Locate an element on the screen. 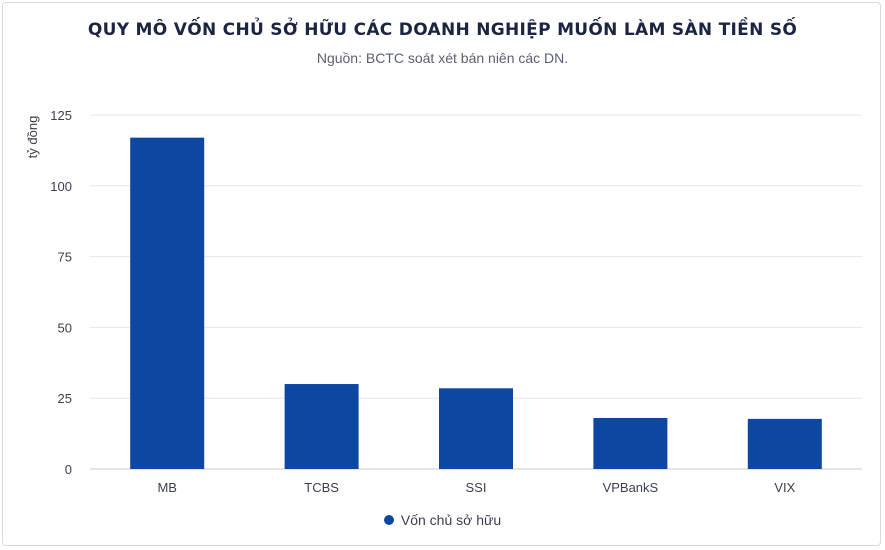  y-tick-label: 125 is located at coordinates (61, 115).